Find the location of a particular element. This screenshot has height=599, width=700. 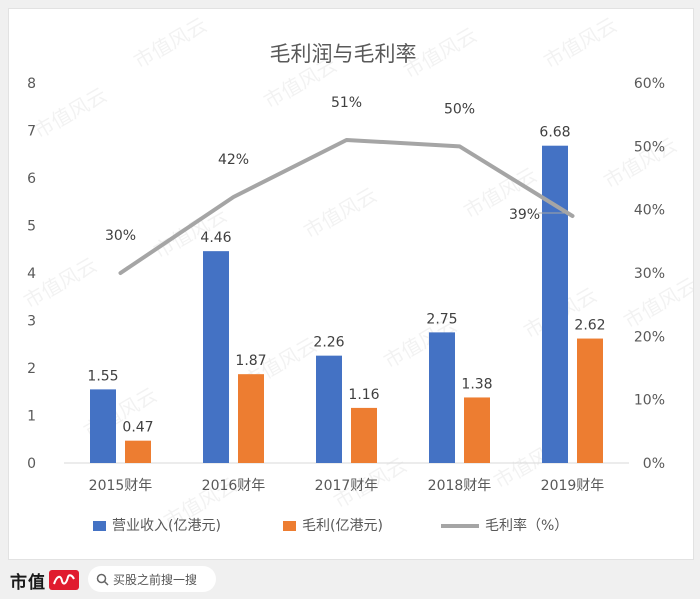

line-data-label: 30% is located at coordinates (120, 236).